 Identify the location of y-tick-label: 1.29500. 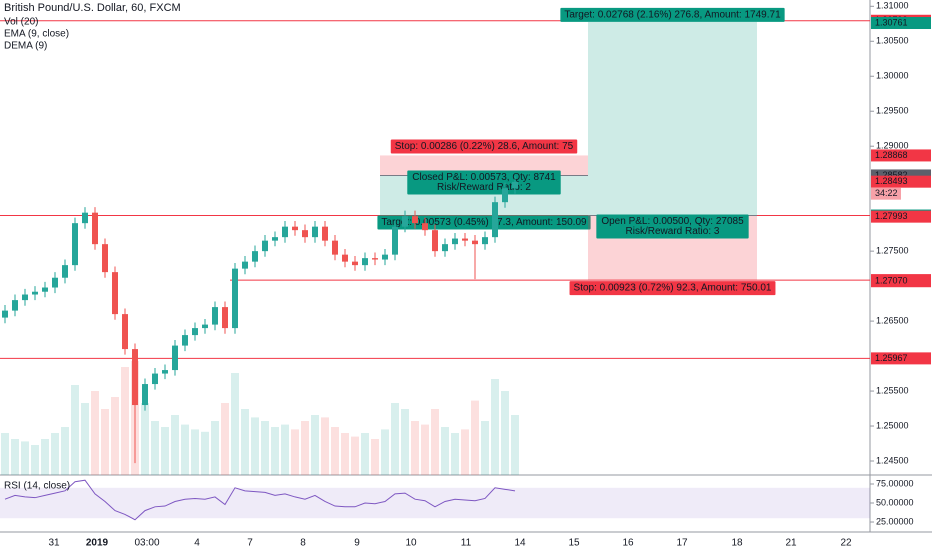
(892, 111).